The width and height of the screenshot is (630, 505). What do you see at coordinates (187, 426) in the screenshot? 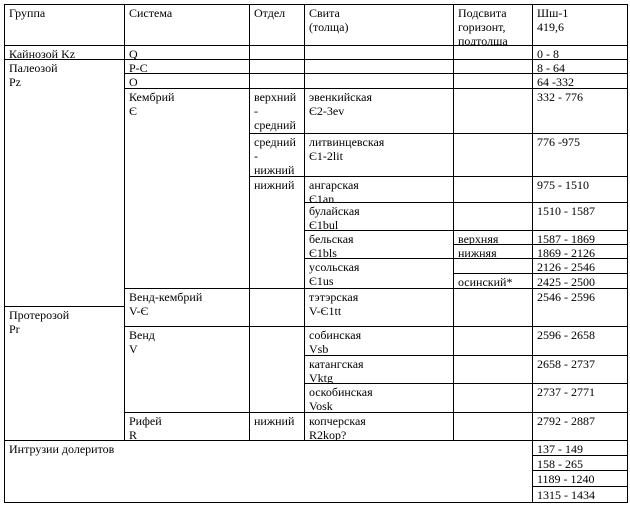
I see `system-cell: Рифей R` at bounding box center [187, 426].